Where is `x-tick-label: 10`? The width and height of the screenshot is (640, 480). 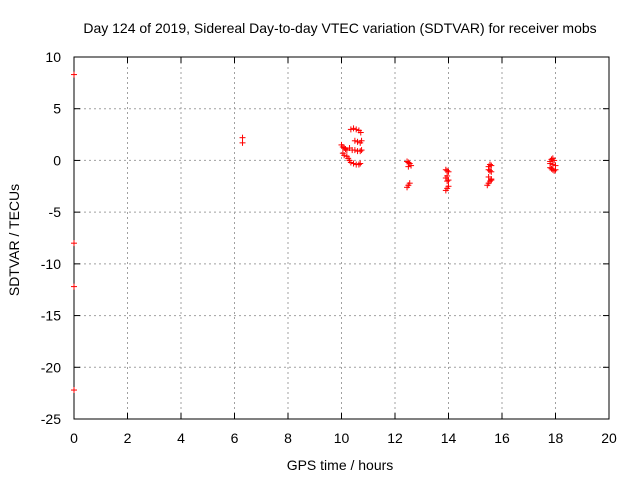
x-tick-label: 10 is located at coordinates (342, 438).